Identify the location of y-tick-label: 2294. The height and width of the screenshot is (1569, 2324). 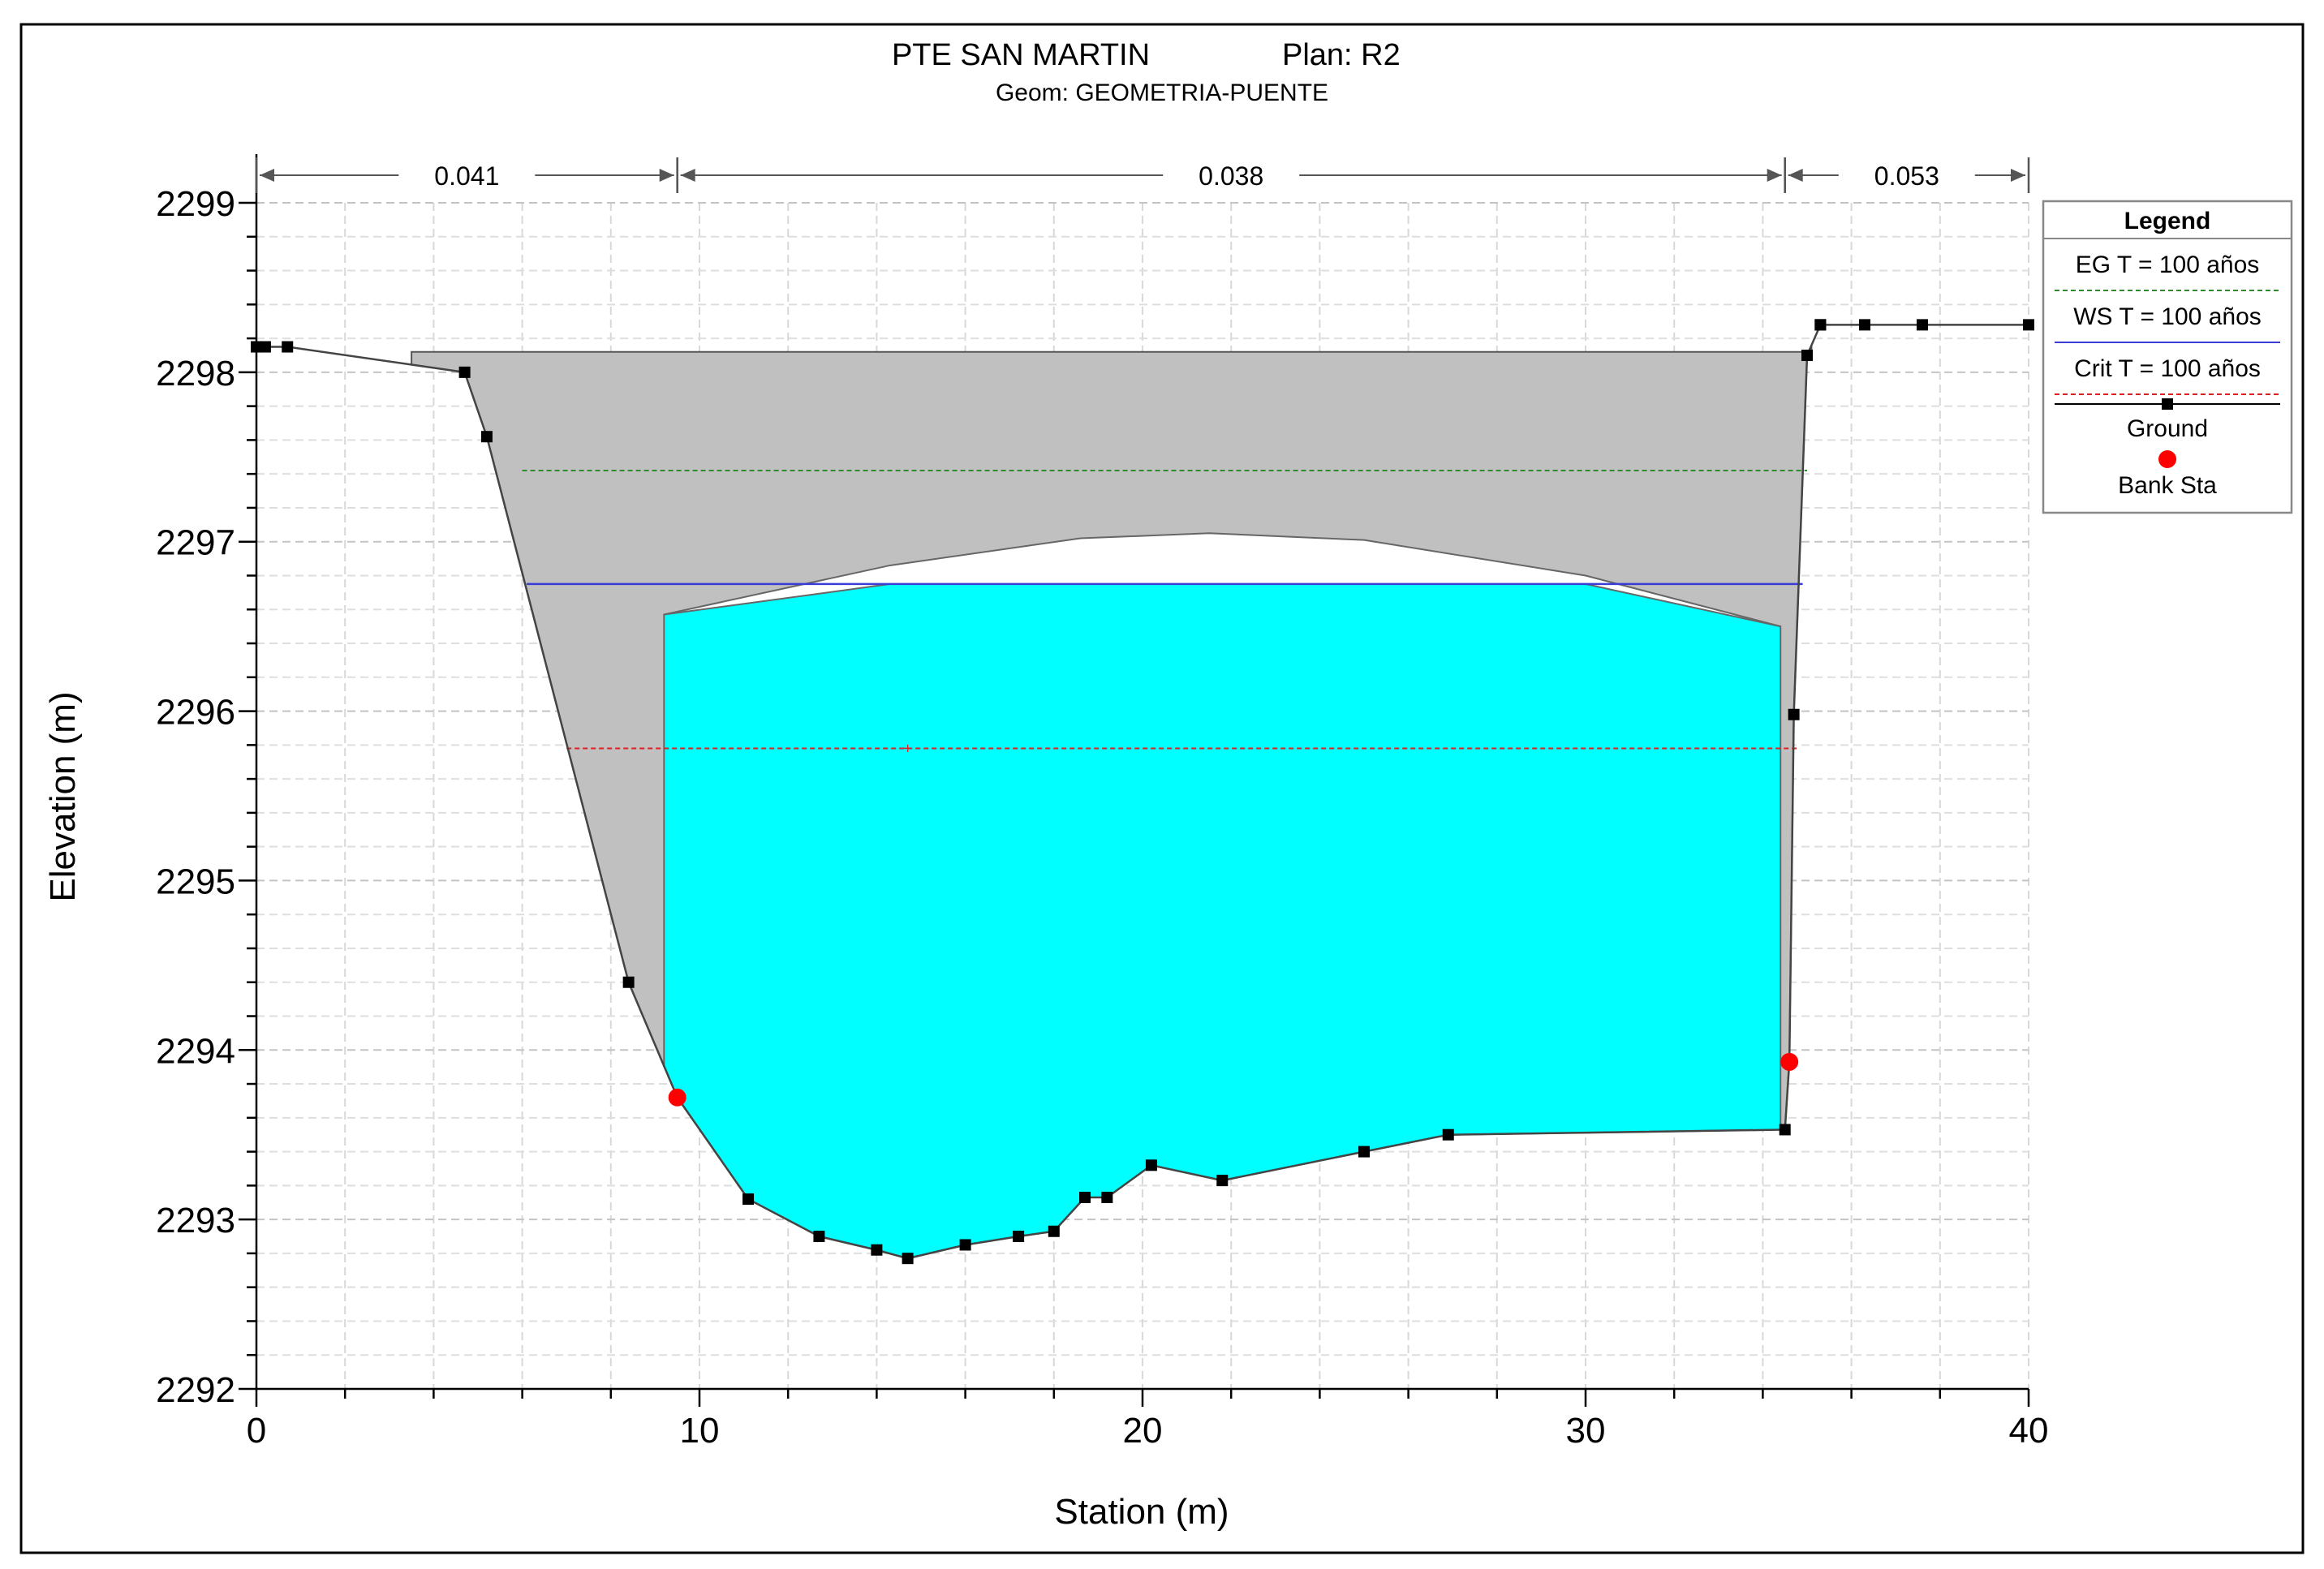
(195, 1051).